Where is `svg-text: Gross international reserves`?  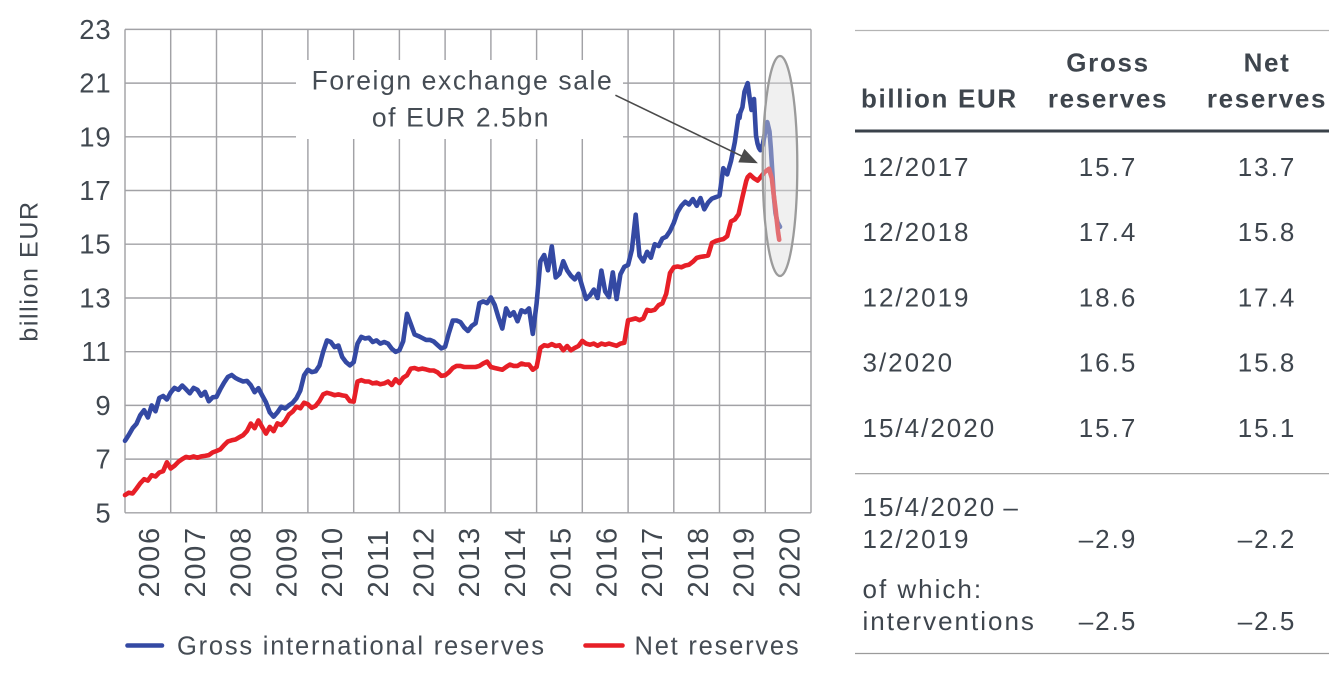 svg-text: Gross international reserves is located at coordinates (361, 647).